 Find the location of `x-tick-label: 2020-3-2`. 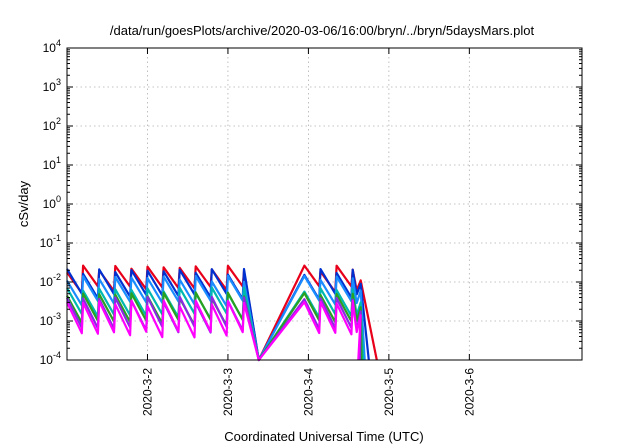

x-tick-label: 2020-3-2 is located at coordinates (147, 392).